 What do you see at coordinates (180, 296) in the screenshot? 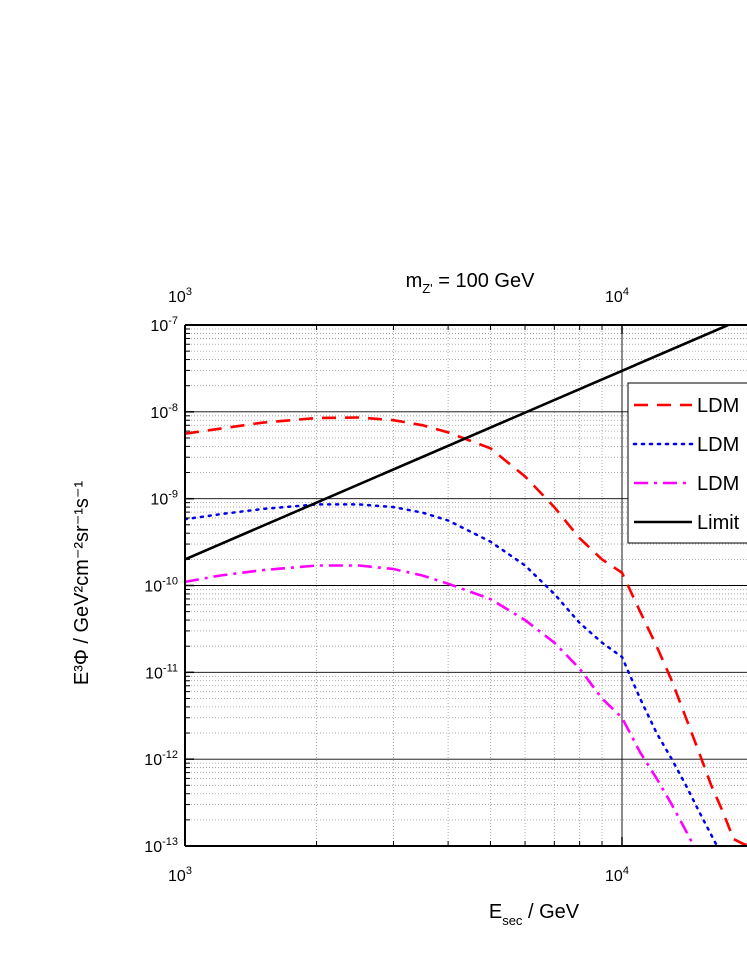
I see `x-top-tick-label: 10³` at bounding box center [180, 296].